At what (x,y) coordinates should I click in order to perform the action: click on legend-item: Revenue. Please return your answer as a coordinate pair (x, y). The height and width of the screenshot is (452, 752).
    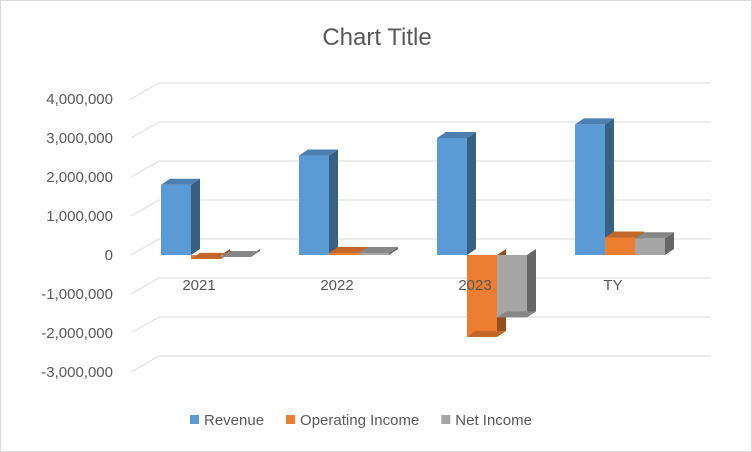
    Looking at the image, I should click on (227, 420).